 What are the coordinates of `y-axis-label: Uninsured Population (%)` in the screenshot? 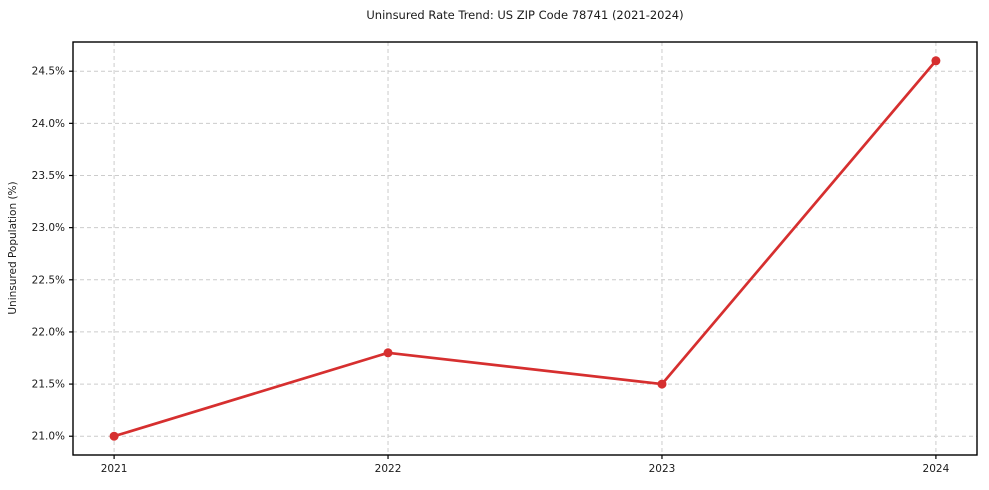 It's located at (13, 248).